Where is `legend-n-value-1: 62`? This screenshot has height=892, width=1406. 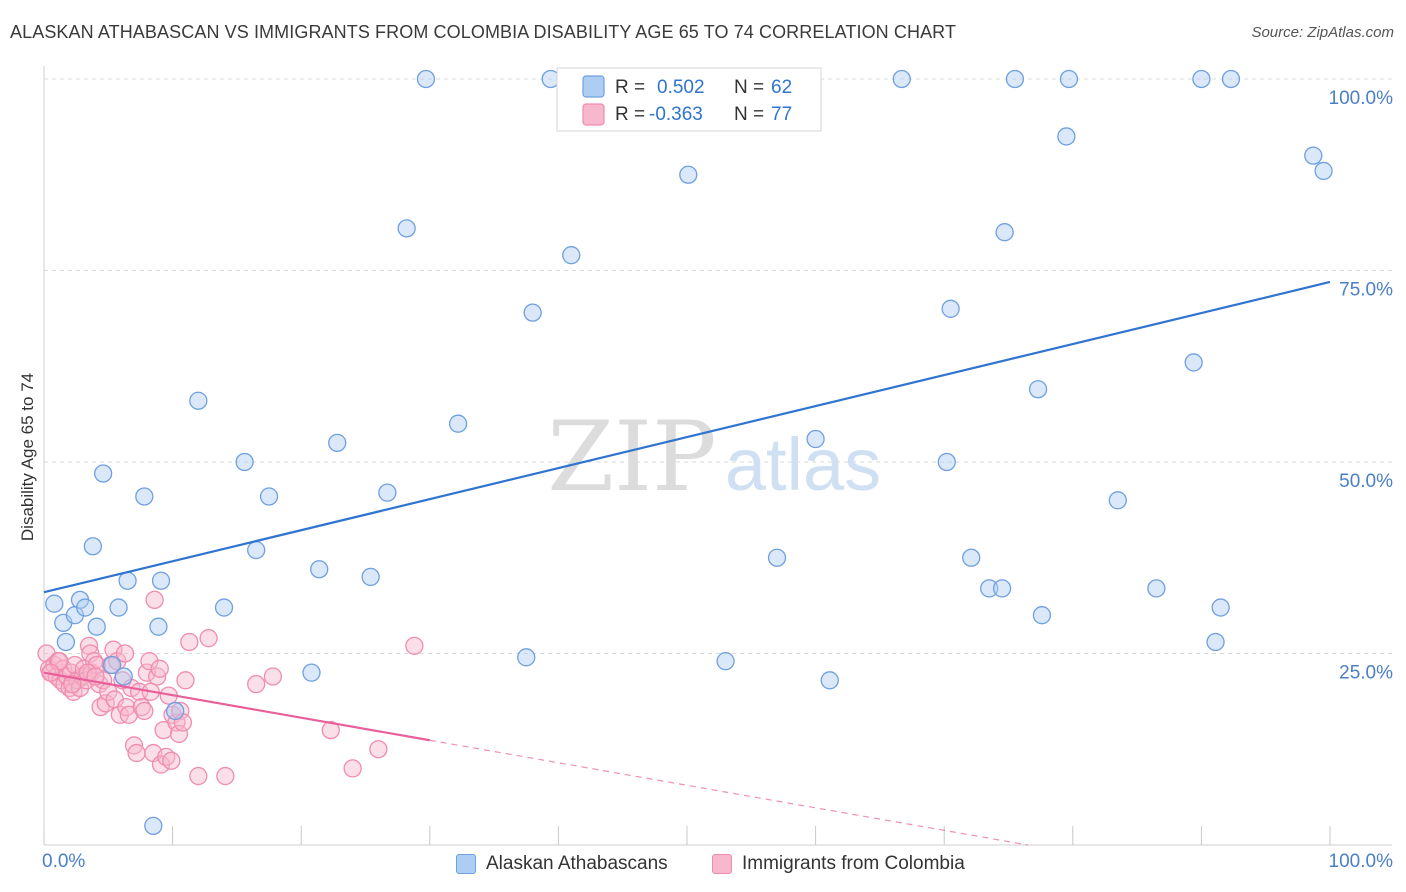
legend-n-value-1: 62 is located at coordinates (781, 87).